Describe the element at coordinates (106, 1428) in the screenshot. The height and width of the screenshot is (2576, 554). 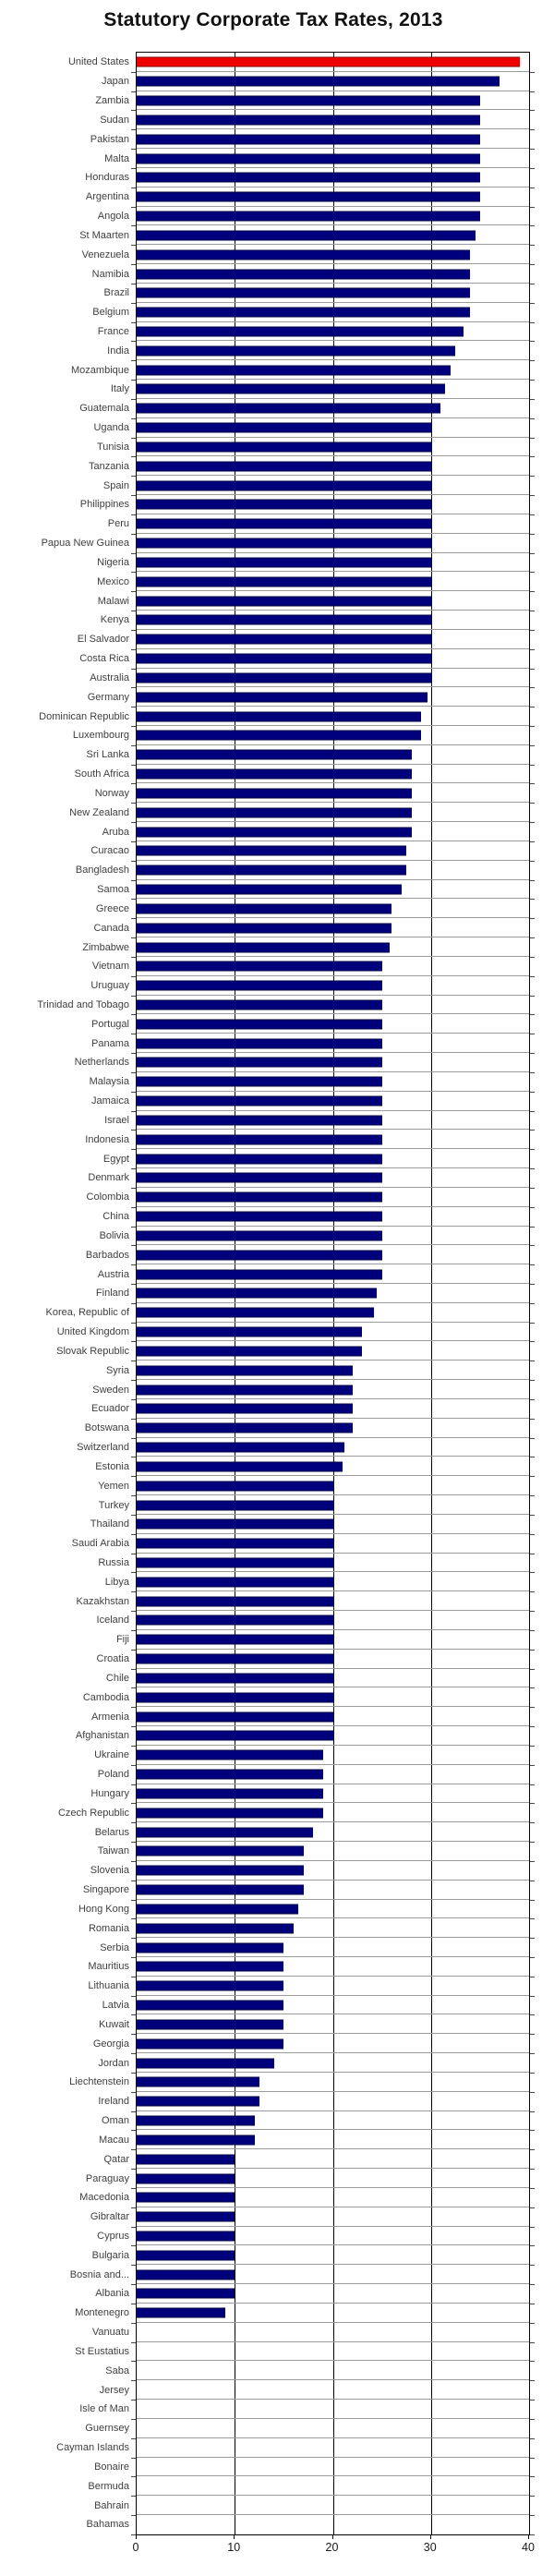
I see `country-label: Botswana` at that location.